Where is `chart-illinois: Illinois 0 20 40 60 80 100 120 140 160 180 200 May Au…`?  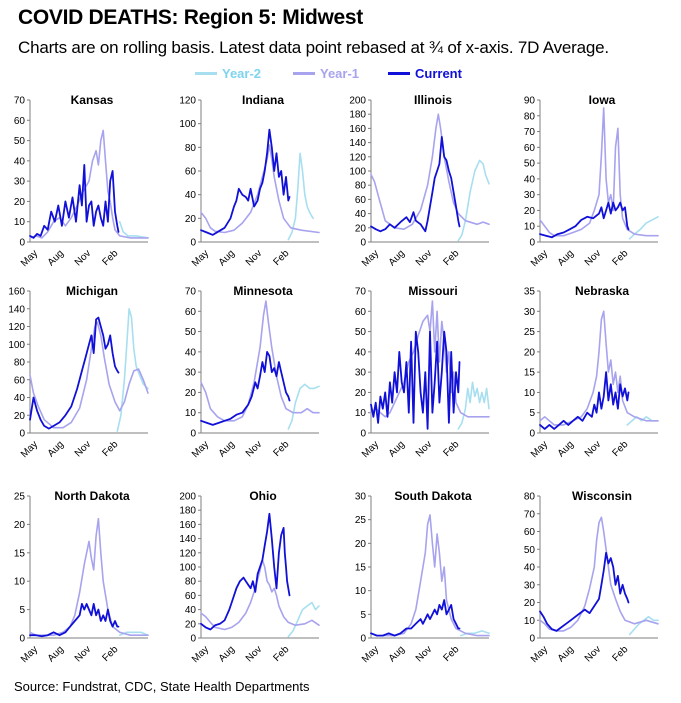
chart-illinois: Illinois 0 20 40 60 80 100 120 140 160 180 200 May Au… is located at coordinates (419, 181).